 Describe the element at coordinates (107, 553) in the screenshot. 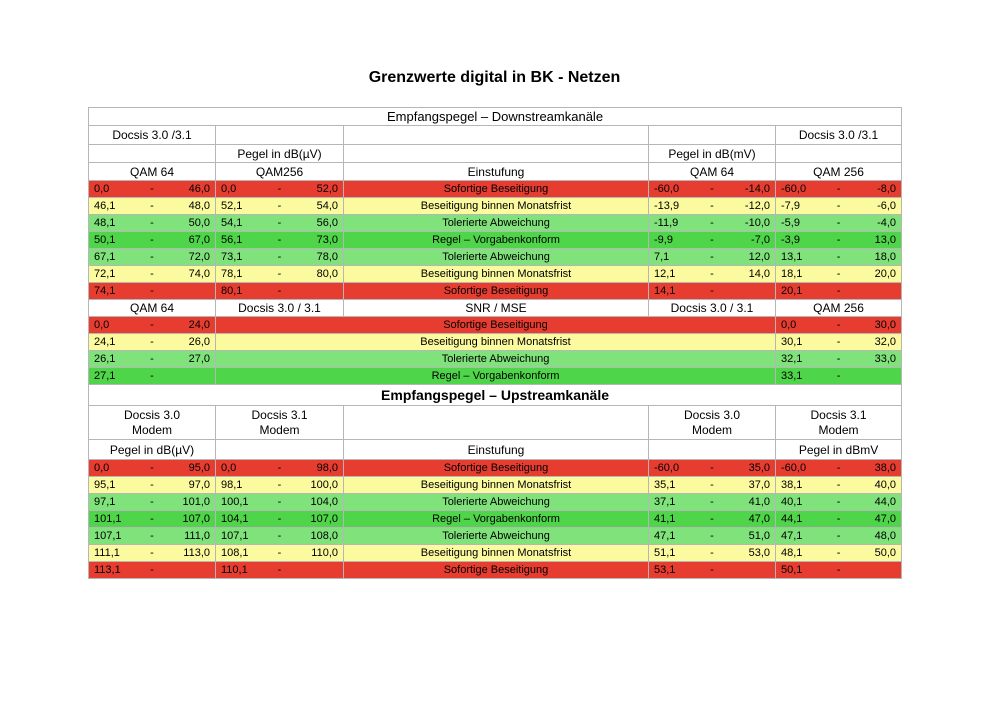

I see `range-min: 111,1` at that location.